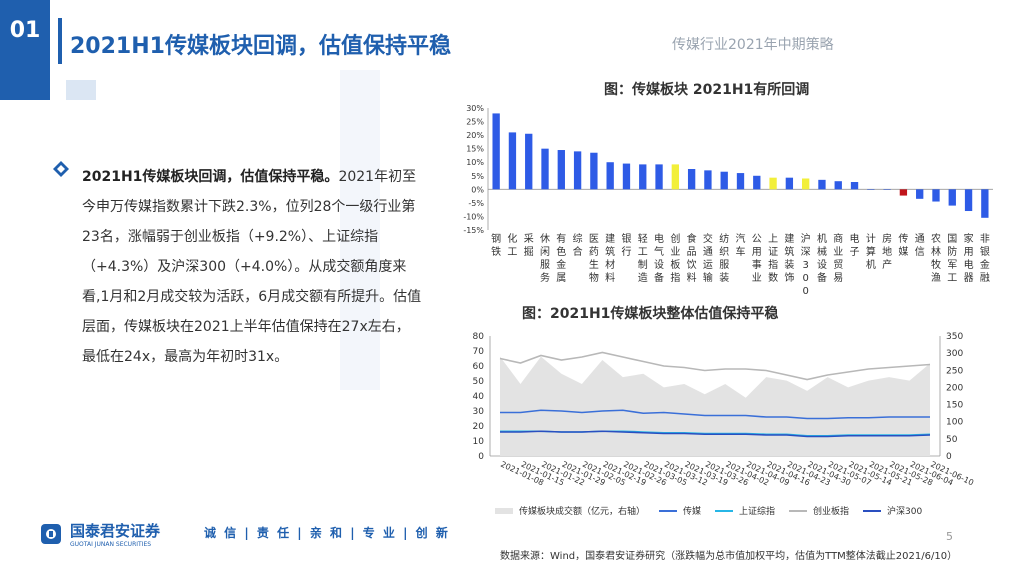 The height and width of the screenshot is (576, 1024). Describe the element at coordinates (724, 252) in the screenshot. I see `x-tick-label: 织` at that location.